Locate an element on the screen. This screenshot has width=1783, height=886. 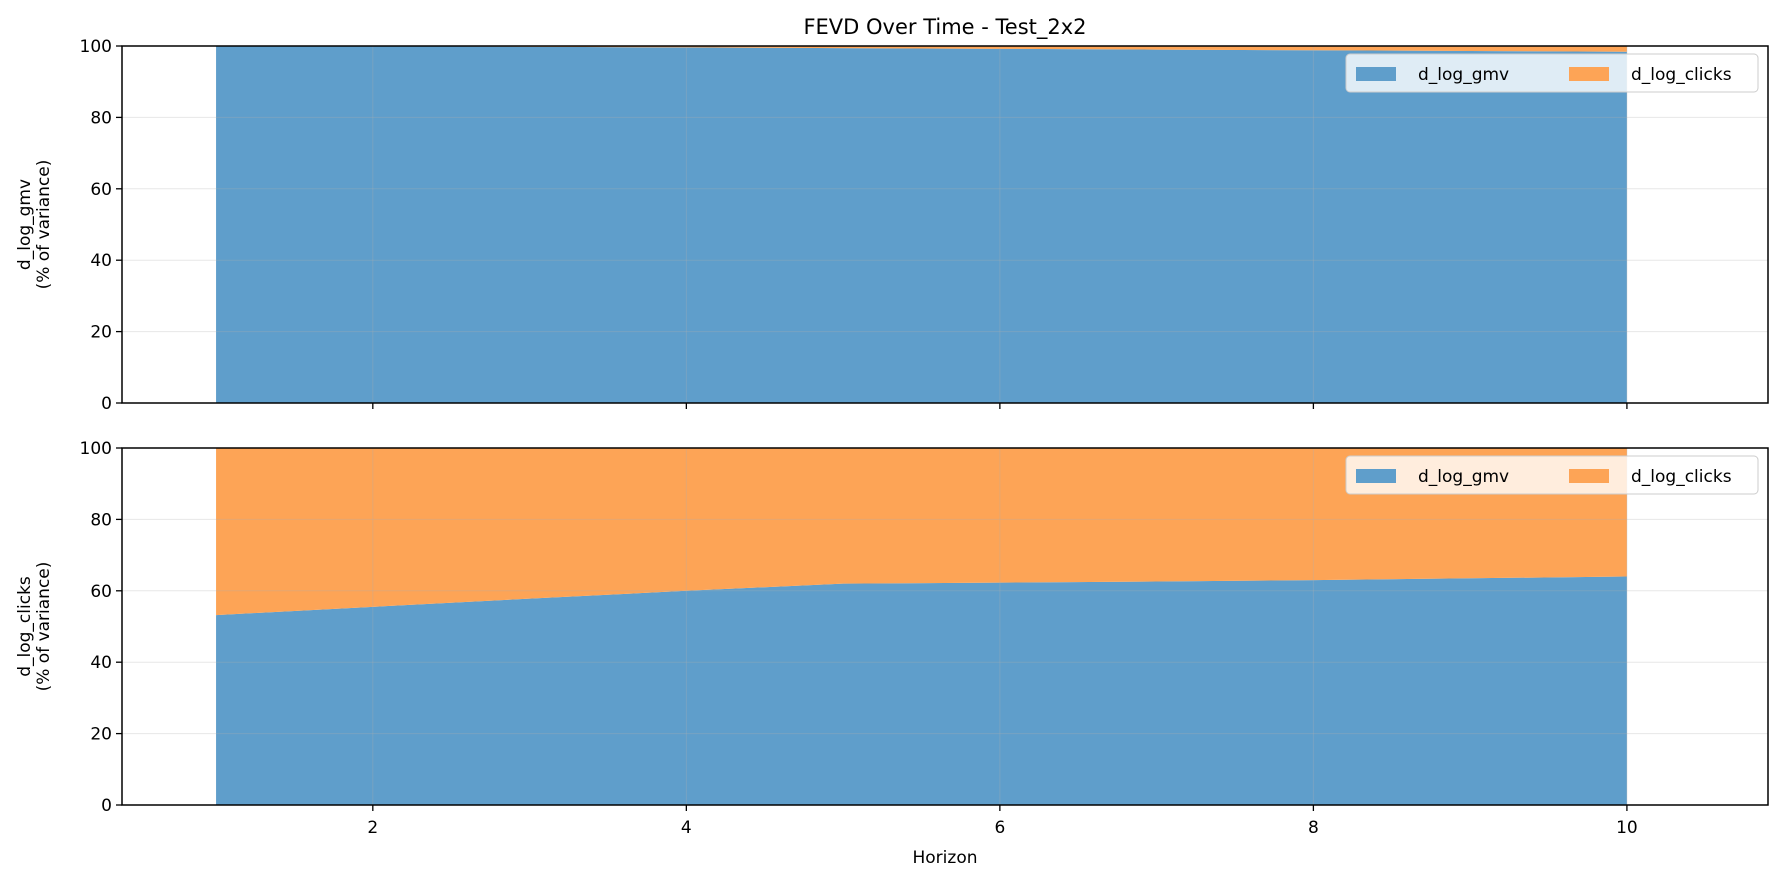
y-axis-label-line: d_log_clicks is located at coordinates (25, 626).